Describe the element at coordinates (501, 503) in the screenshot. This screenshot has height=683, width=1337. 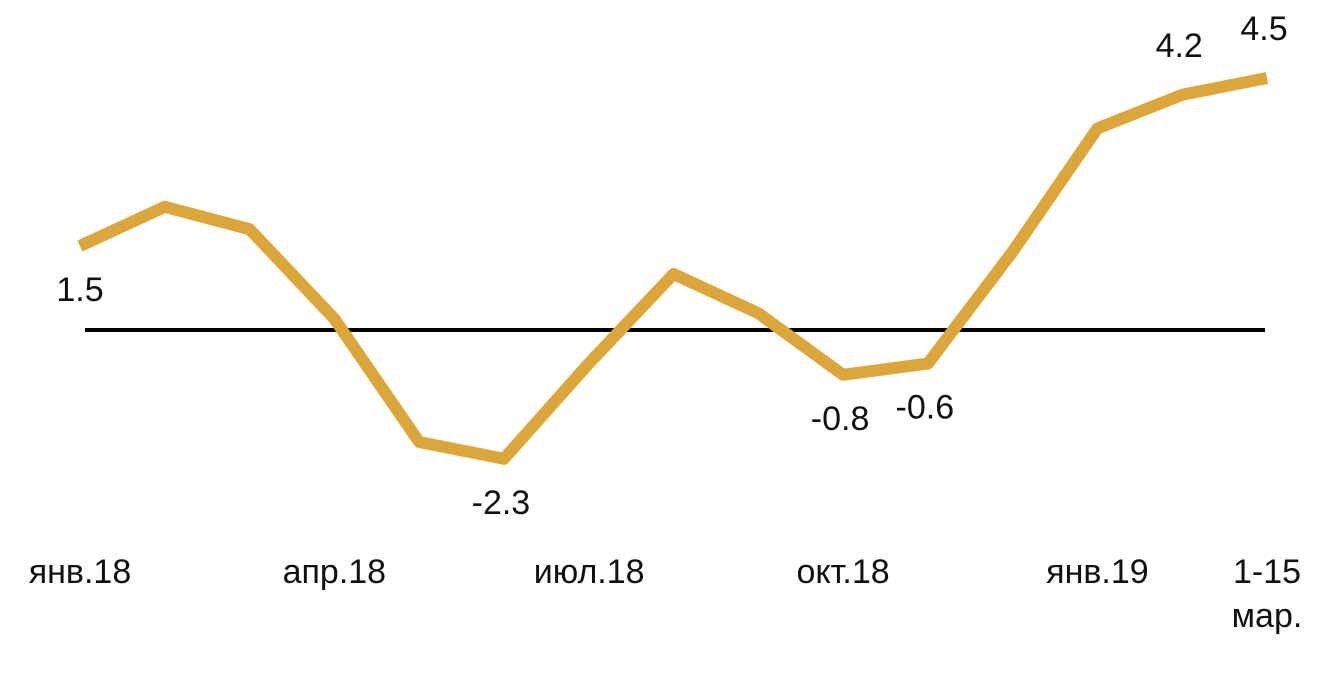
I see `data-label: -2.3` at that location.